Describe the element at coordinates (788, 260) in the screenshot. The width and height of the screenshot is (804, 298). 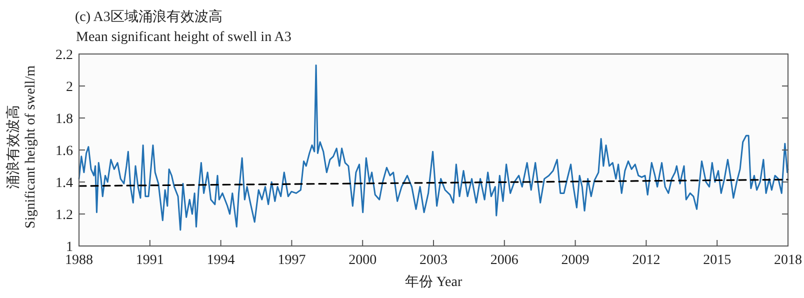
I see `x-tick-label: 2018` at that location.